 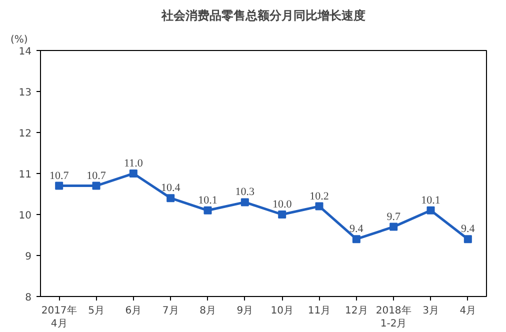 What do you see at coordinates (25, 216) in the screenshot?
I see `y-tick-label: 10` at bounding box center [25, 216].